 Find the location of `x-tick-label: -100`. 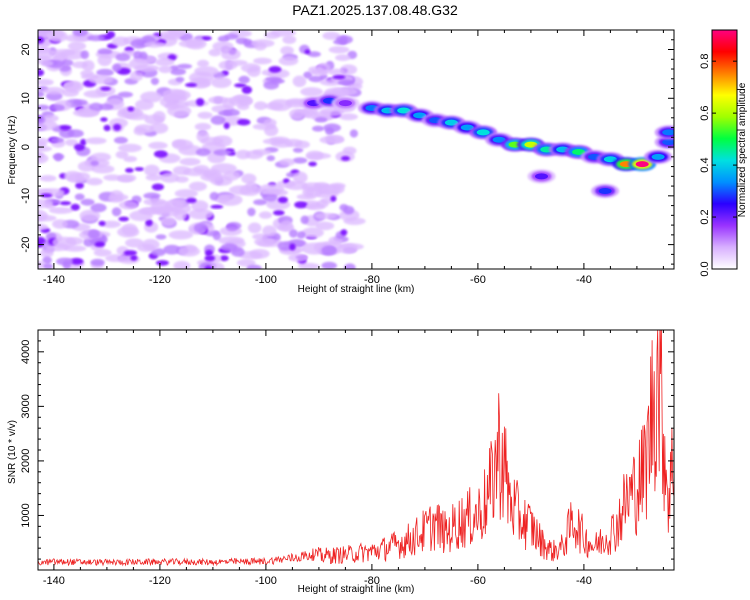

x-tick-label: -100 is located at coordinates (266, 581).